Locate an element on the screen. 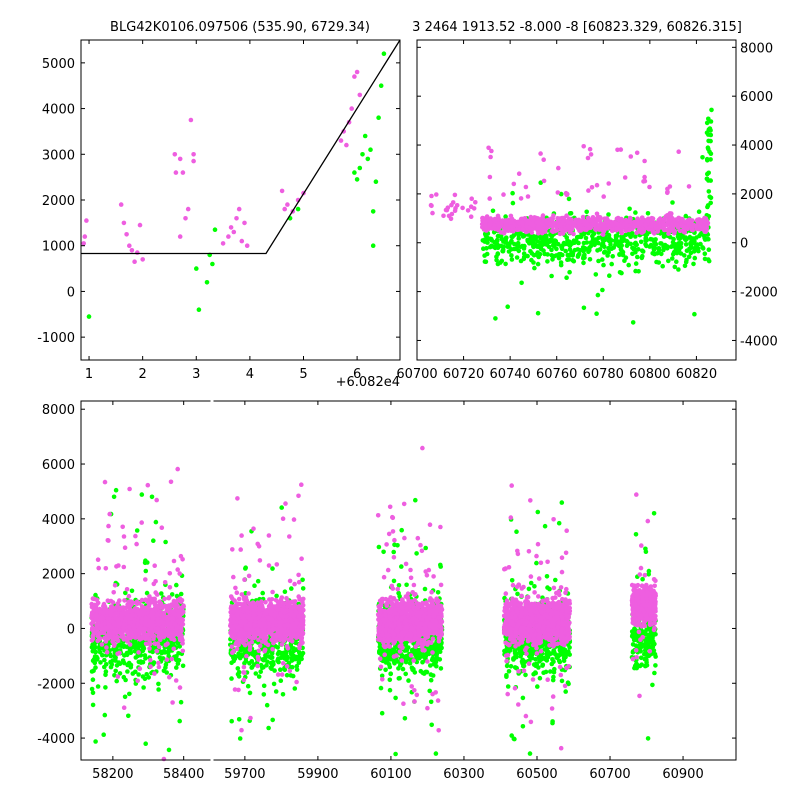 This screenshot has height=800, width=800. x-tick-label: 60740 is located at coordinates (509, 374).